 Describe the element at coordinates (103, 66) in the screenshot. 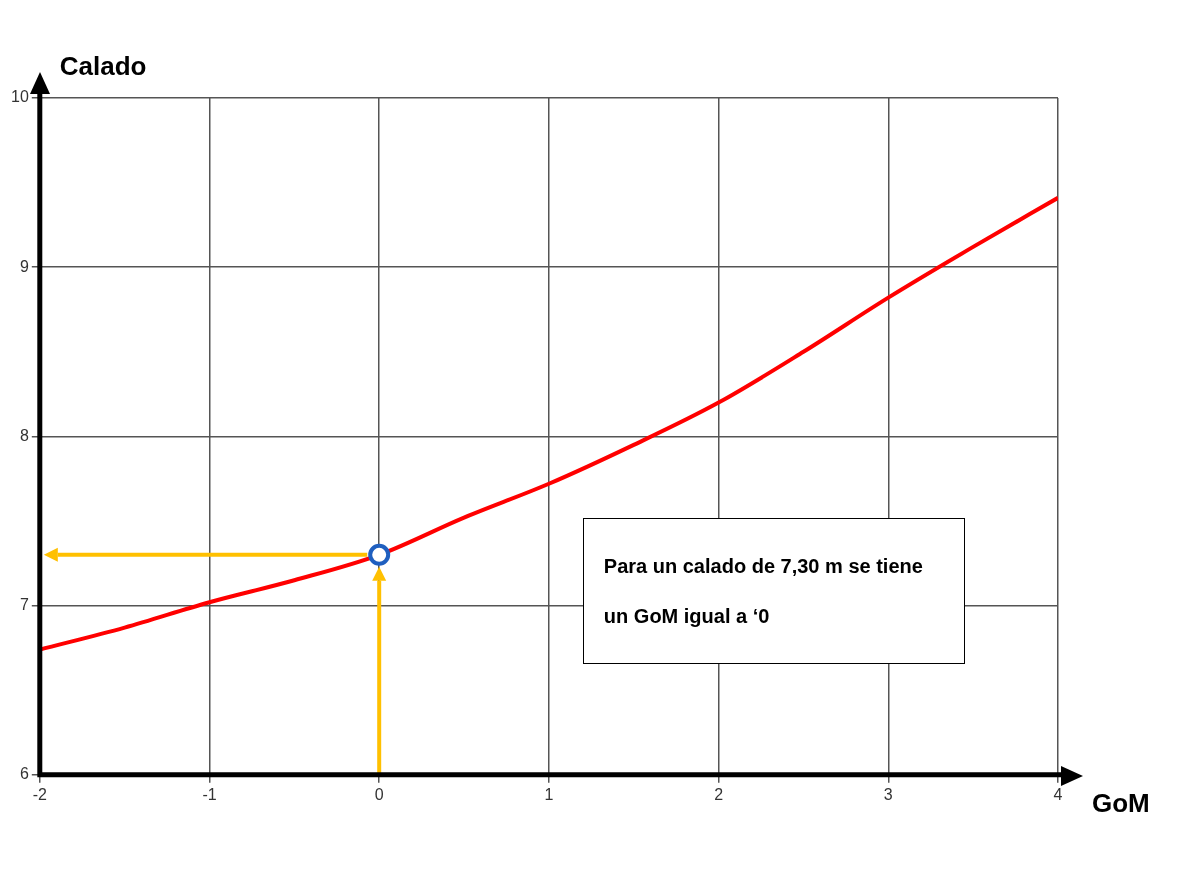

I see `y-axis-title: Calado` at that location.